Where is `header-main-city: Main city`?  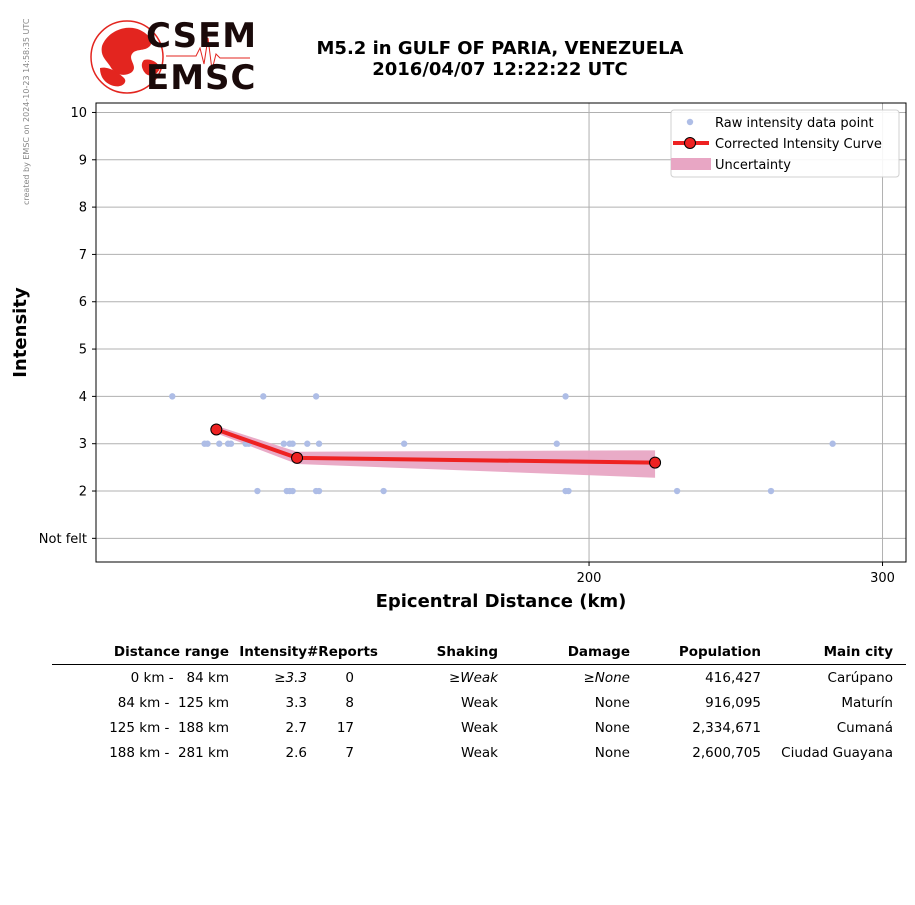
header-main-city: Main city is located at coordinates (858, 652).